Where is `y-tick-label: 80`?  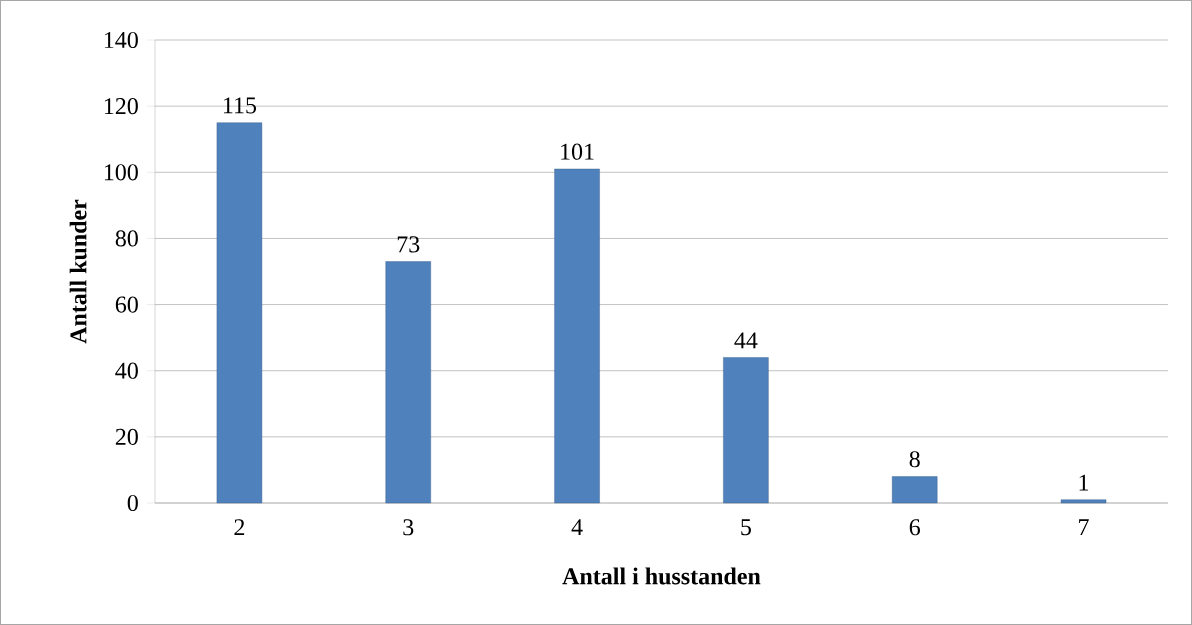
y-tick-label: 80 is located at coordinates (126, 238).